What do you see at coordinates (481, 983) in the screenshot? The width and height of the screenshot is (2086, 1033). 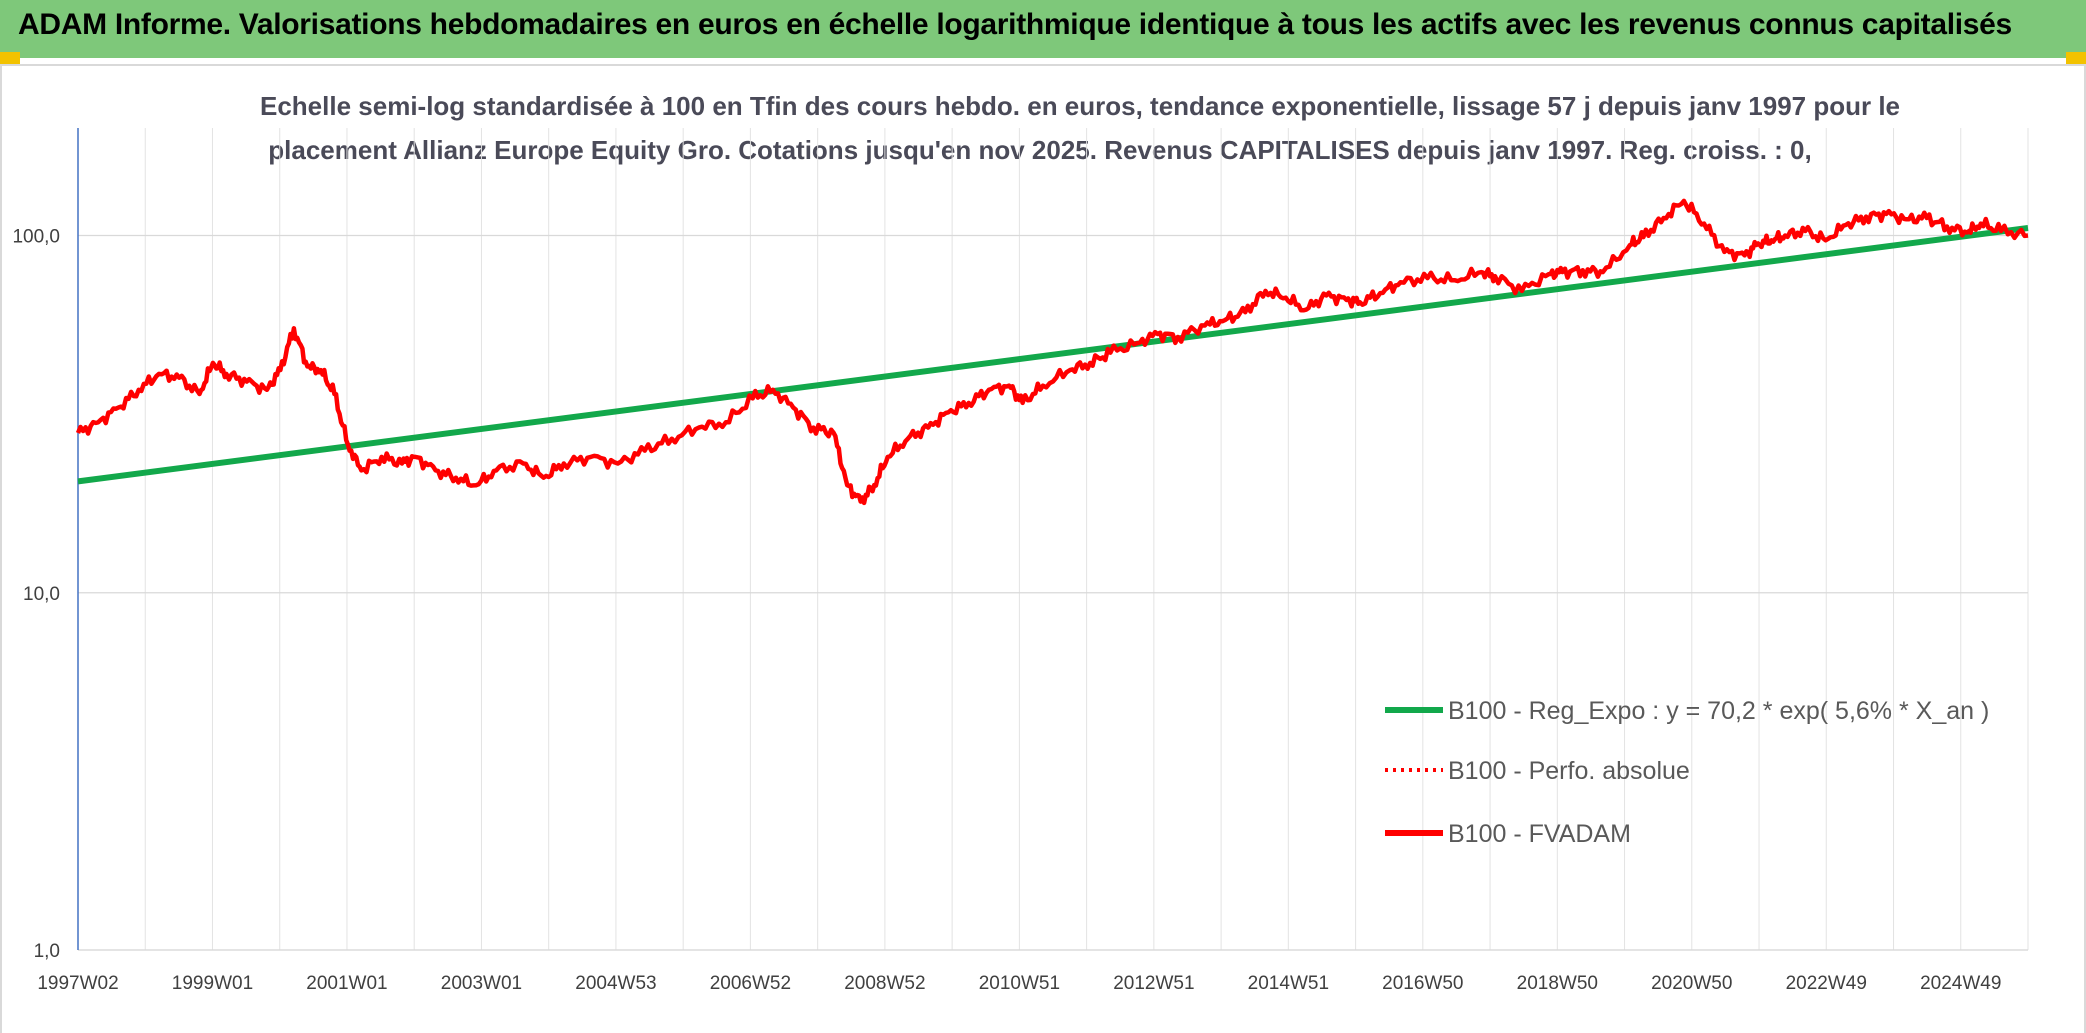 I see `x-tick-label: 2003W01` at bounding box center [481, 983].